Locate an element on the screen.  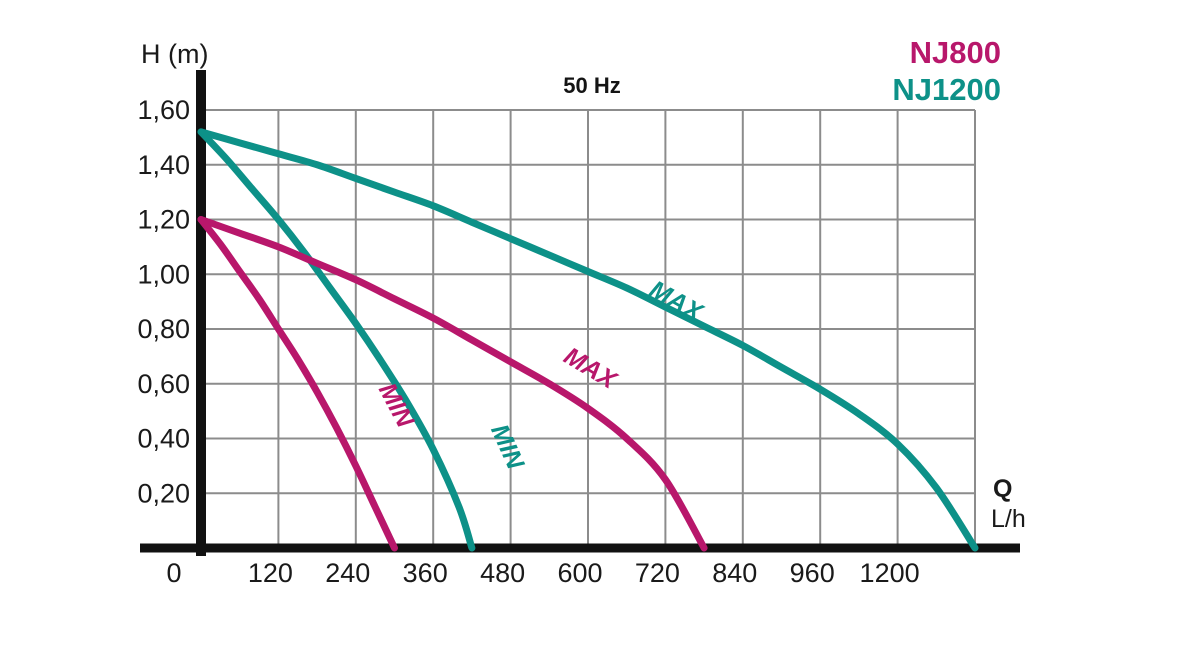
x-axis-tick-labels: 0 120 240 360 480 600 720 840 960 1200 is located at coordinates (542, 573).